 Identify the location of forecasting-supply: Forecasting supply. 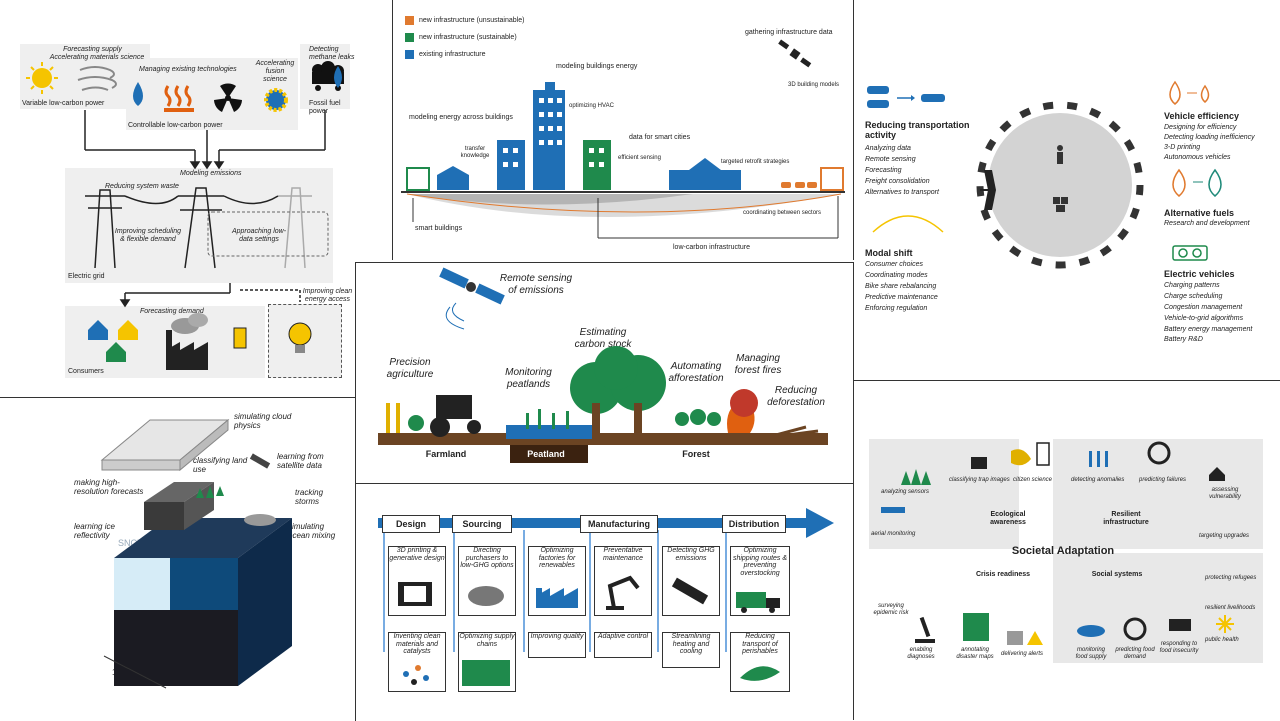
(92, 49).